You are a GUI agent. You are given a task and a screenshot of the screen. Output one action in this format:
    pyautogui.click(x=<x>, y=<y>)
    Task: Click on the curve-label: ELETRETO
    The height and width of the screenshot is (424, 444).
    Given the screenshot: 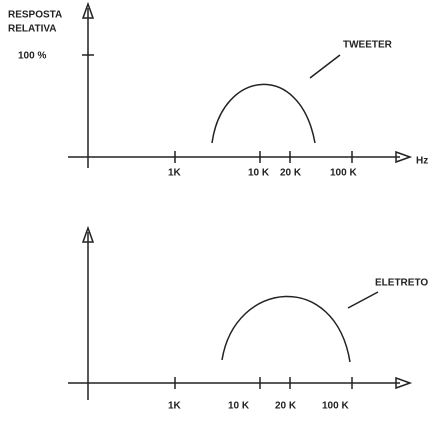 What is the action you would take?
    pyautogui.click(x=401, y=283)
    